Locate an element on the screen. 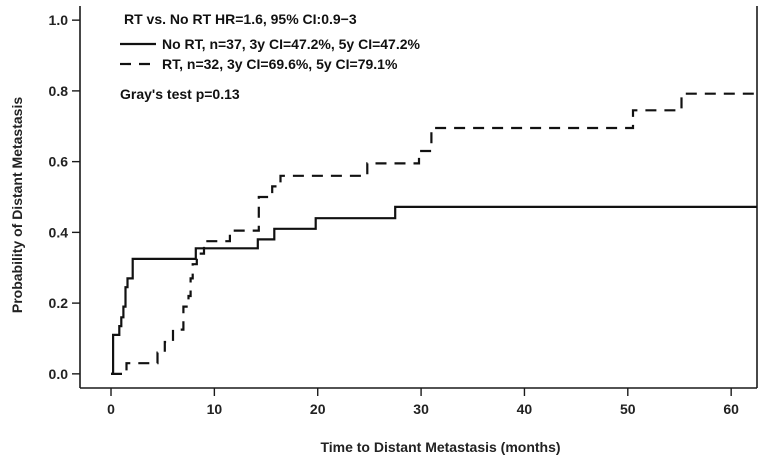  legend-rt-label: RT, n=32, 3y CI=69.6%, 5y CI=79.1% is located at coordinates (280, 64).